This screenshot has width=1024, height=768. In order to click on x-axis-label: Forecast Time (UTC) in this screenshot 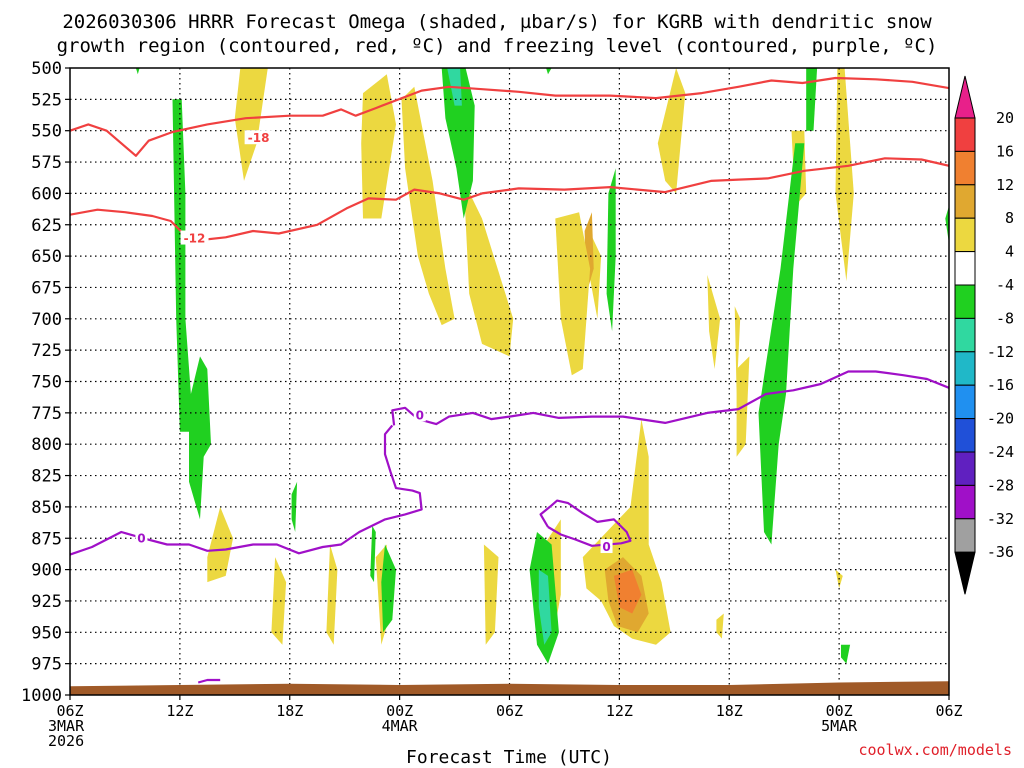, I will do `click(509, 757)`.